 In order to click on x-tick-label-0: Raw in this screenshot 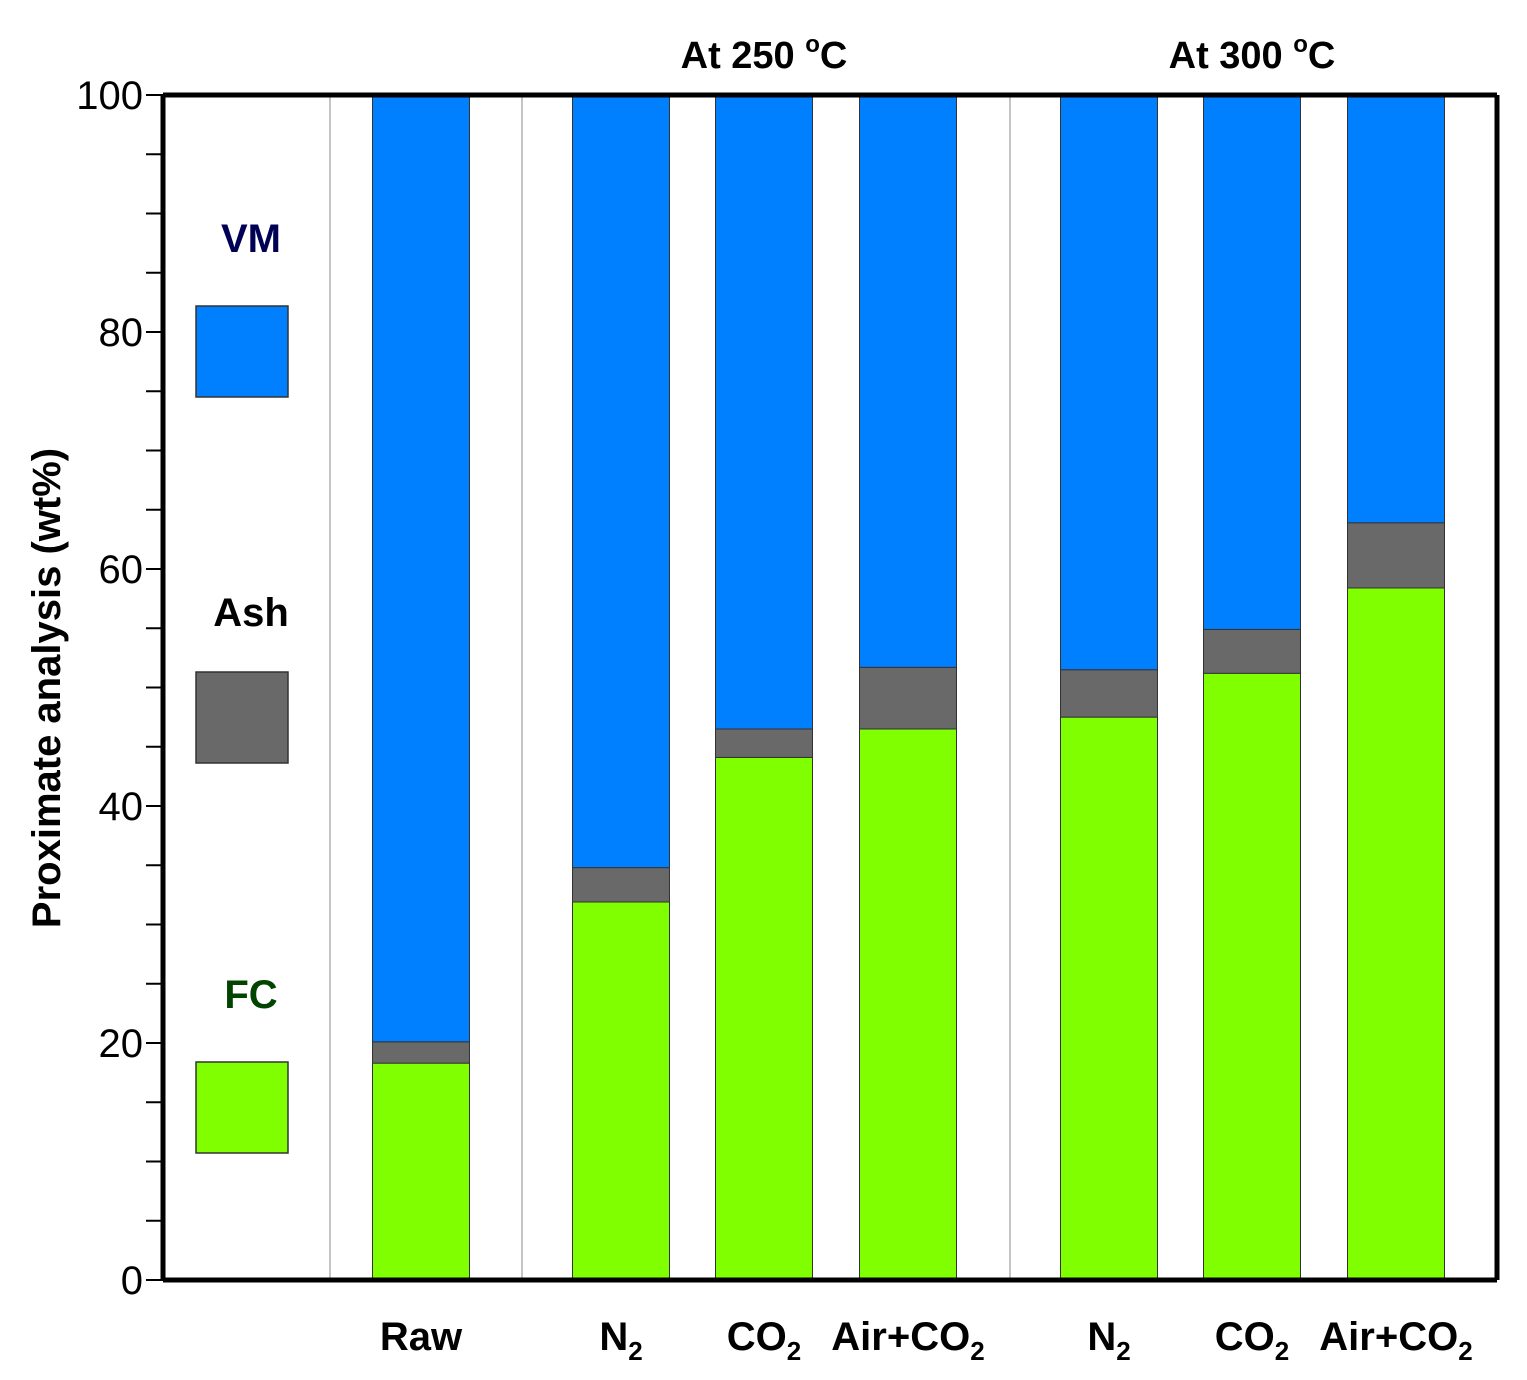, I will do `click(421, 1337)`.